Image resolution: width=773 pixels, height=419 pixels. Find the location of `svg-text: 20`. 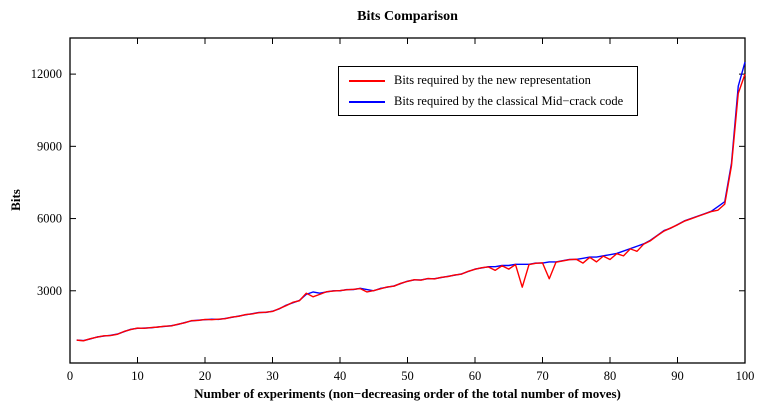

svg-text: 20 is located at coordinates (205, 376).